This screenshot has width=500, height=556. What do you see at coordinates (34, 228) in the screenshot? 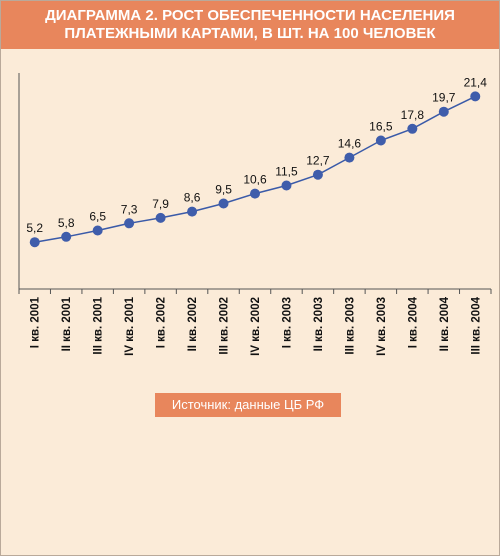
I see `data-label: 5,2` at bounding box center [34, 228].